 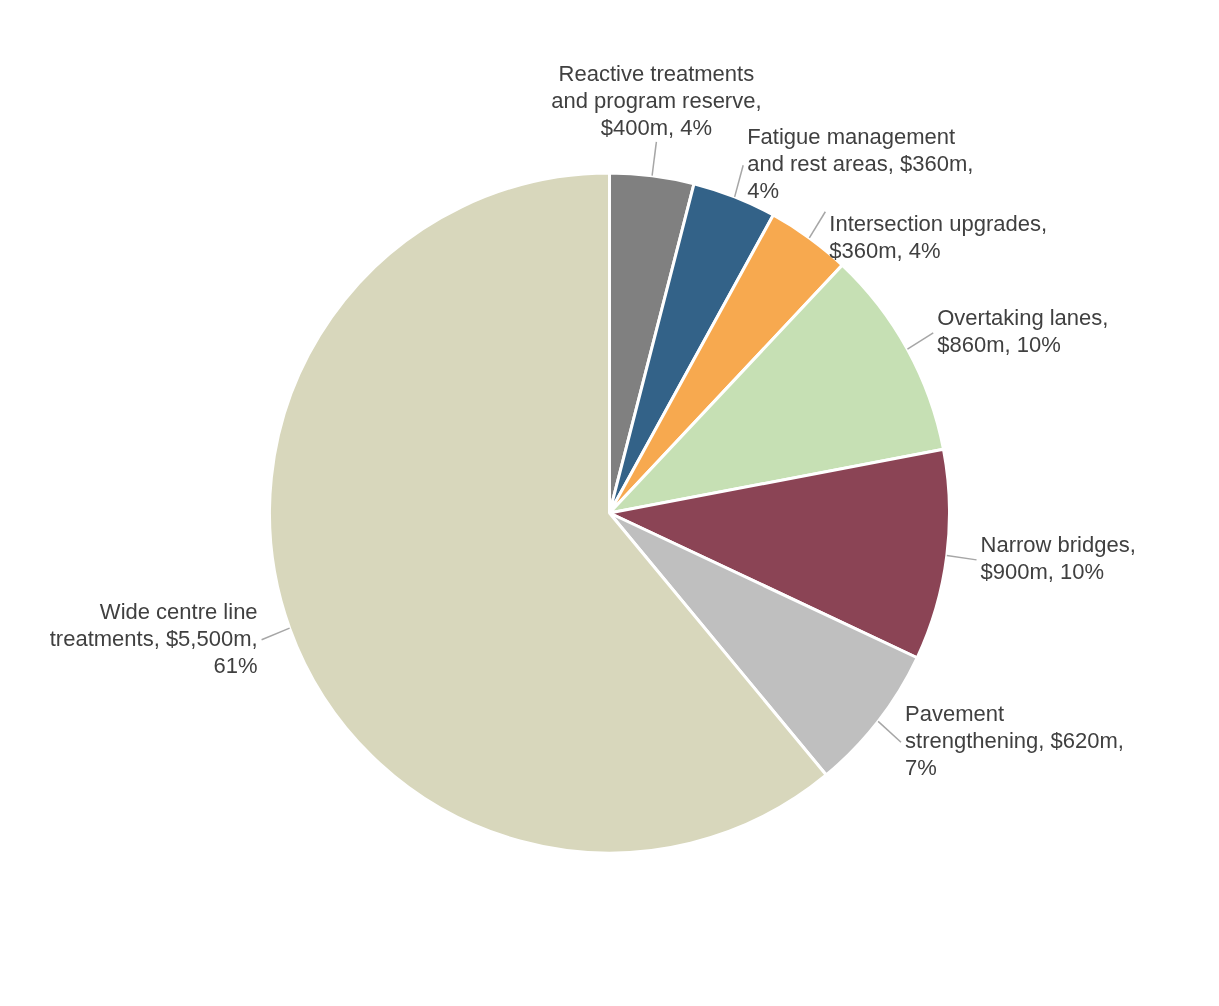 What do you see at coordinates (860, 164) in the screenshot?
I see `slice-label: Fatigue management and rest areas, $360m, 4%` at bounding box center [860, 164].